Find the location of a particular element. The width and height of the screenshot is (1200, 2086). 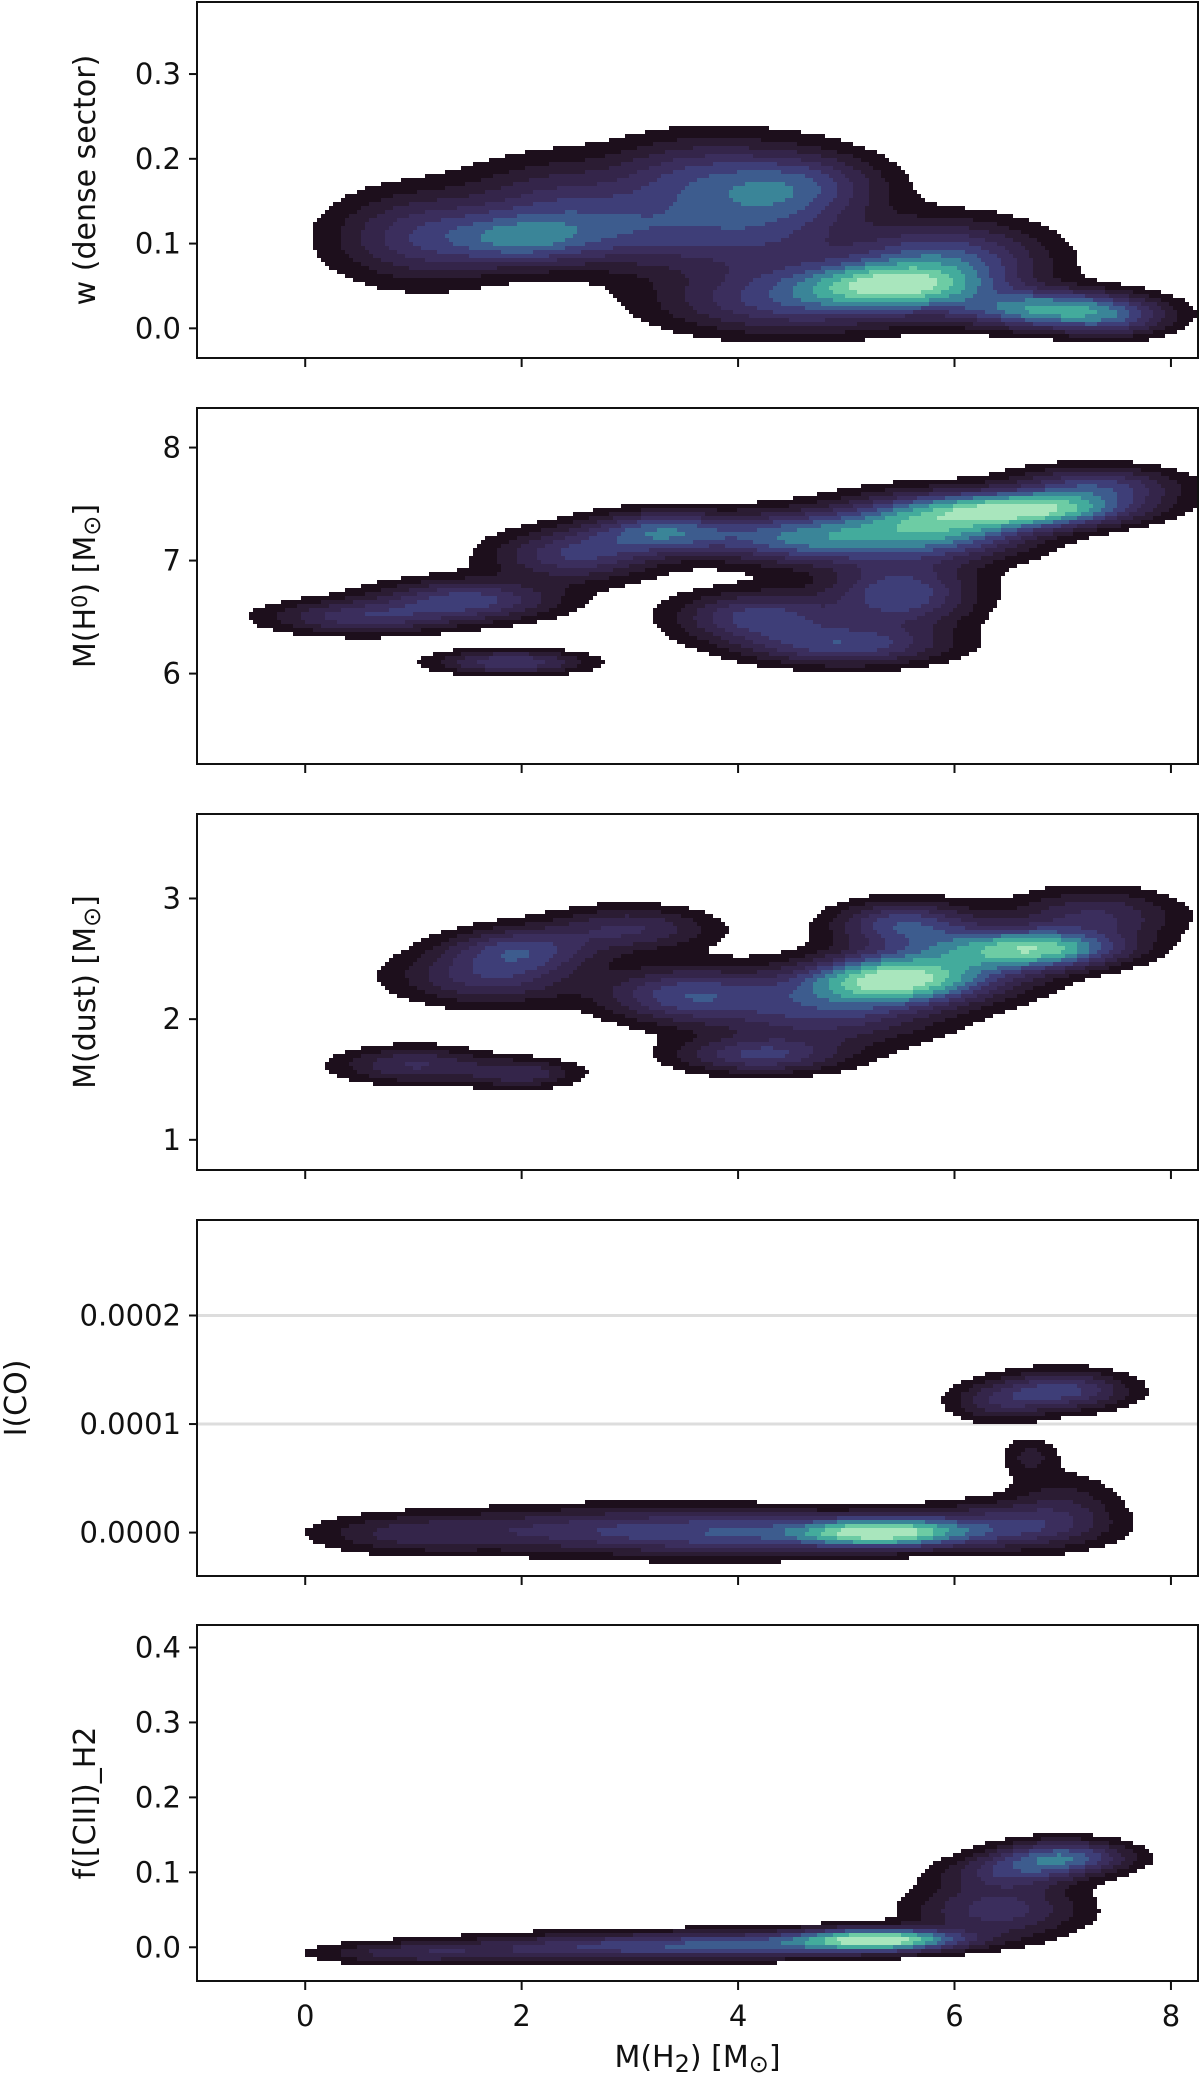

x-tick-label: 8 is located at coordinates (1171, 2016).